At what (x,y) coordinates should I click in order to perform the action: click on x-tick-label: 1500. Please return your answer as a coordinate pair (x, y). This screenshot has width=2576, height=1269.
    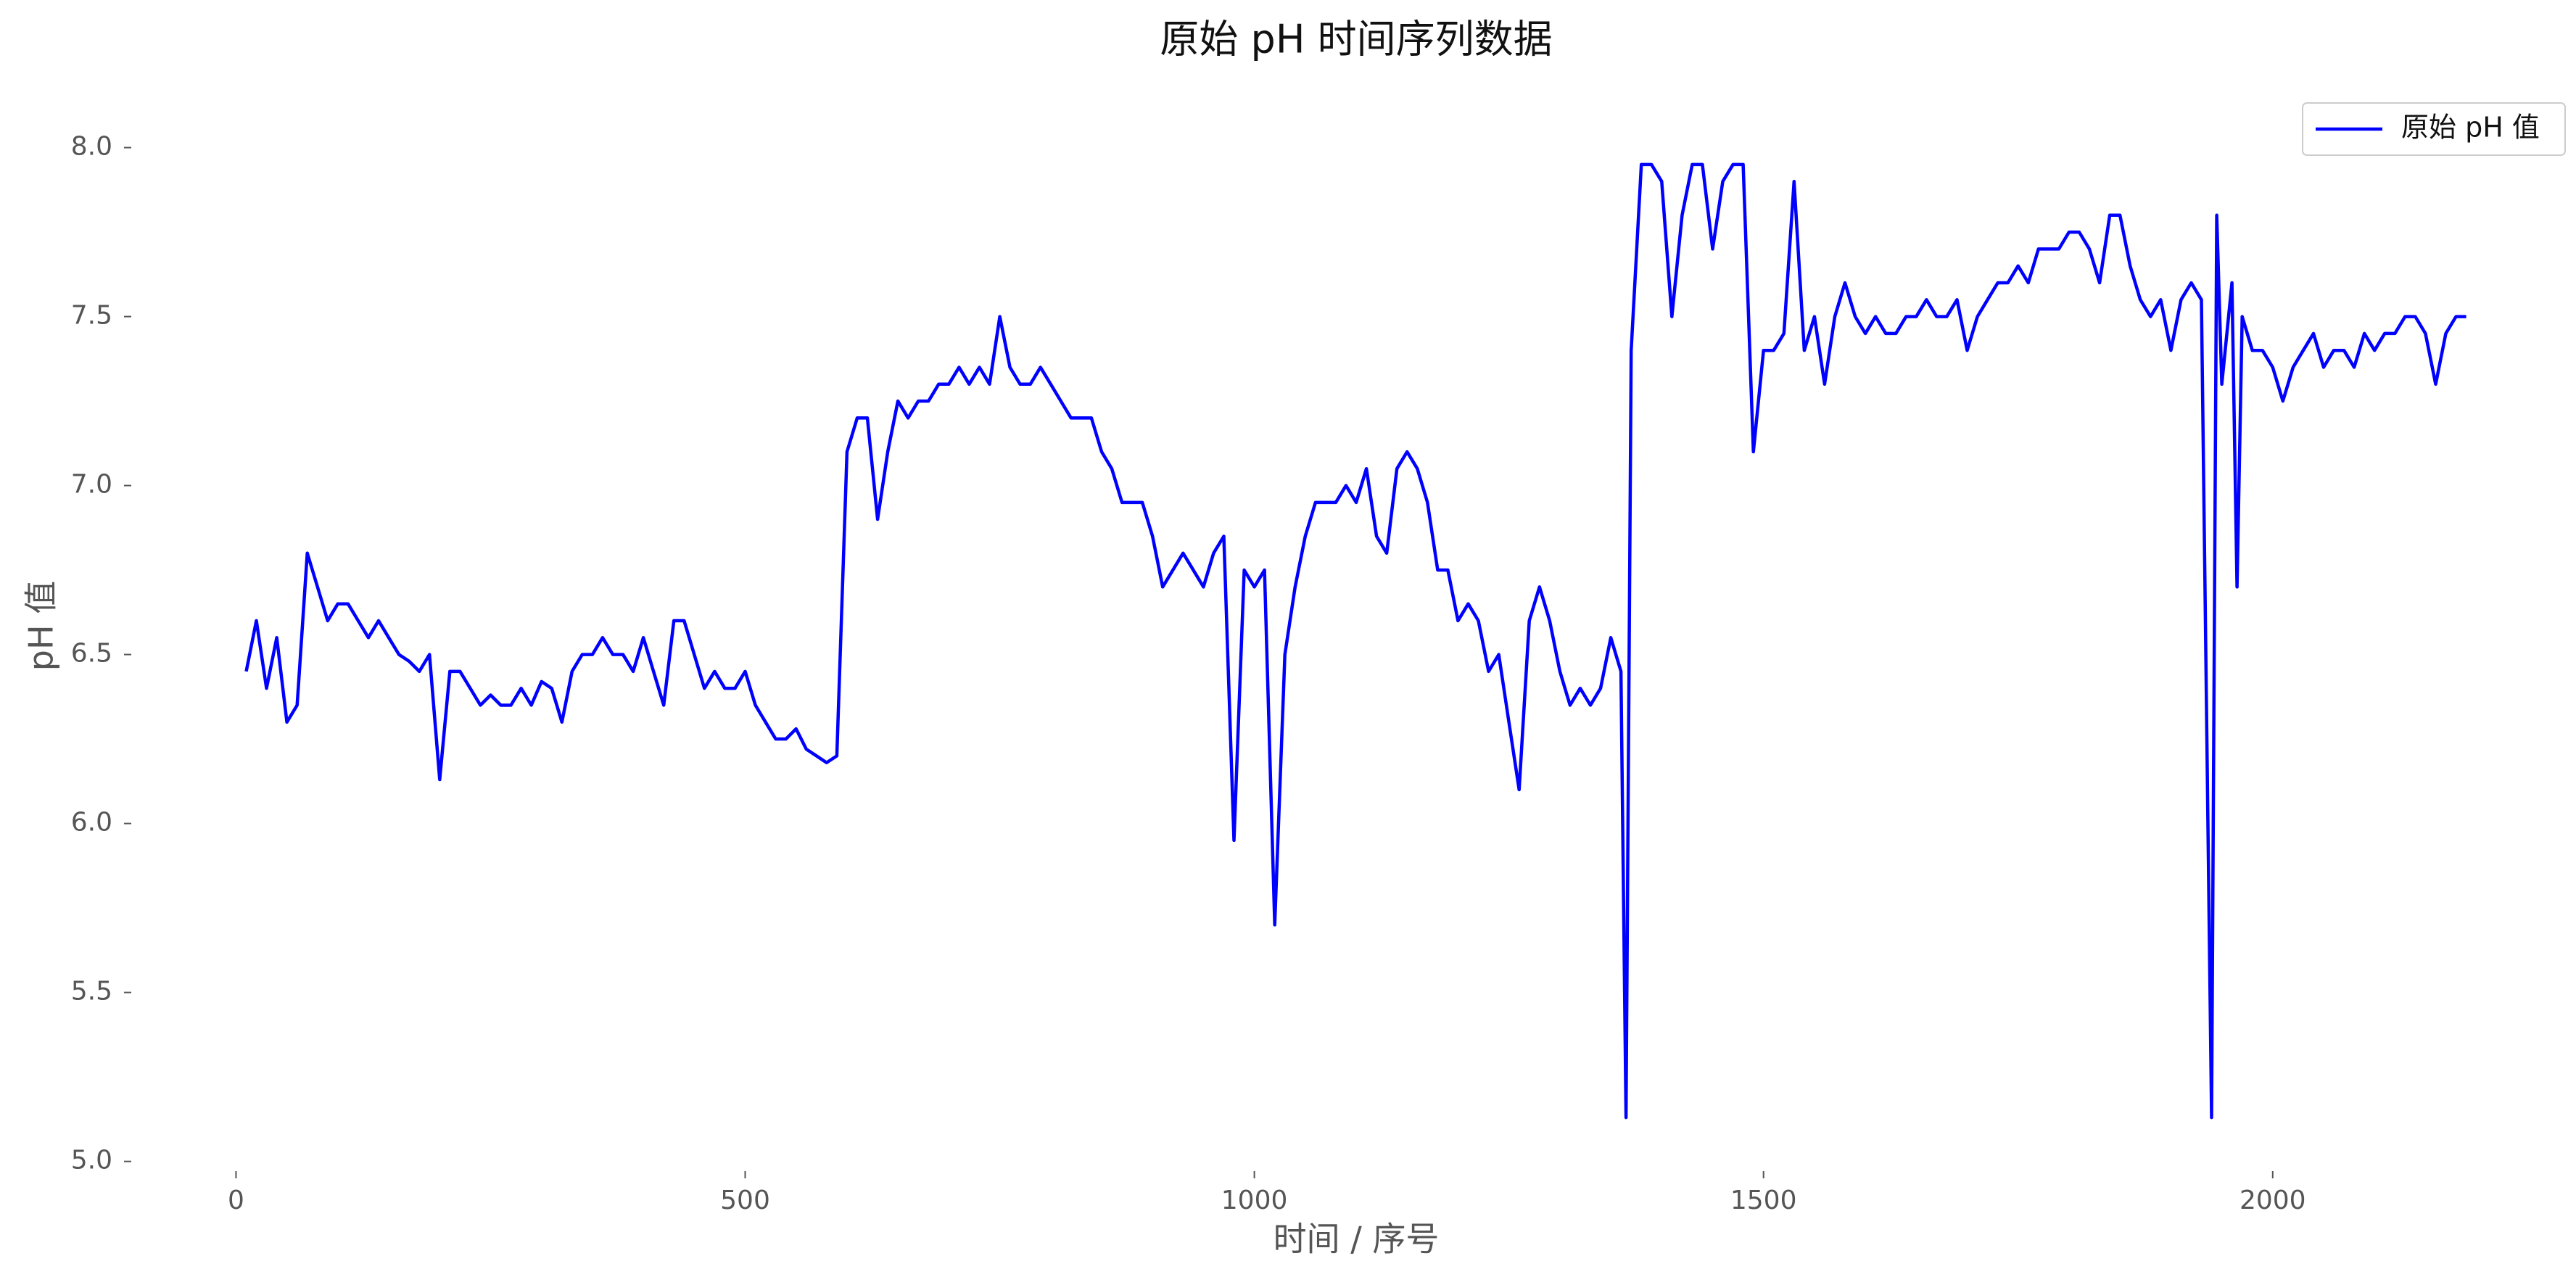
    Looking at the image, I should click on (1763, 1200).